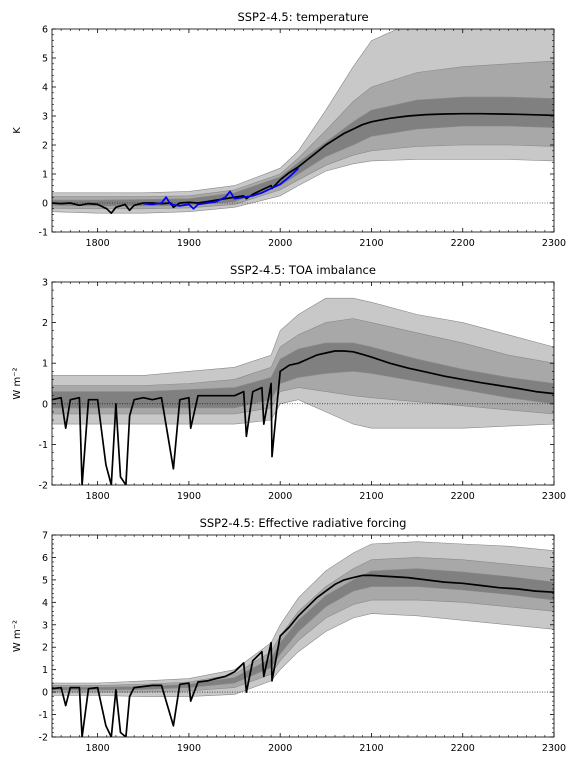 The width and height of the screenshot is (576, 768). Describe the element at coordinates (17, 130) in the screenshot. I see `y-axis-label: K` at that location.